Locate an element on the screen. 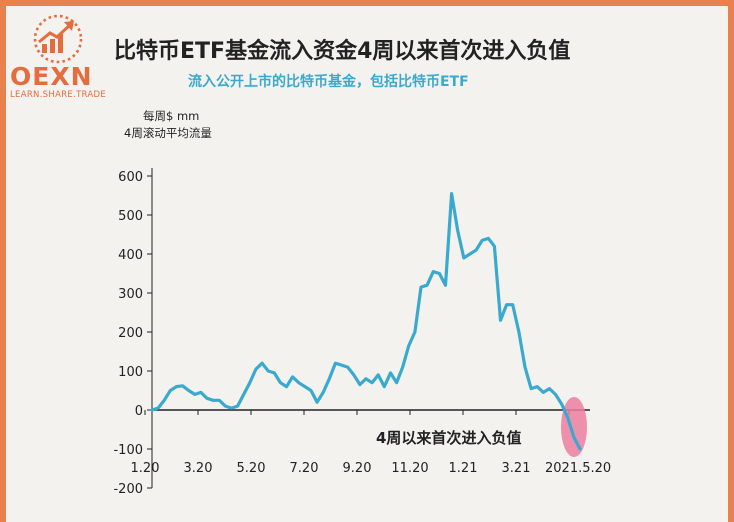  y-tick-label: 200 is located at coordinates (130, 333).